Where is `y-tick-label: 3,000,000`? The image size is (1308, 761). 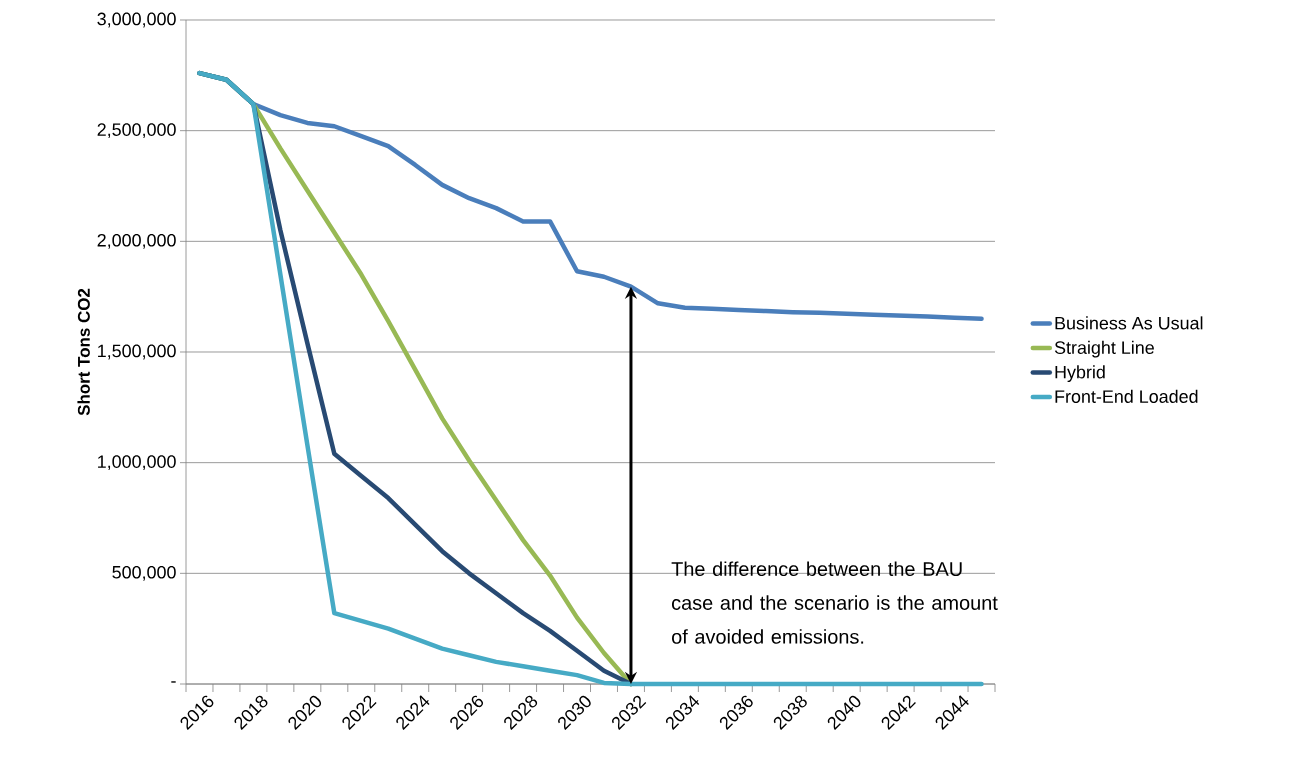 y-tick-label: 3,000,000 is located at coordinates (136, 20).